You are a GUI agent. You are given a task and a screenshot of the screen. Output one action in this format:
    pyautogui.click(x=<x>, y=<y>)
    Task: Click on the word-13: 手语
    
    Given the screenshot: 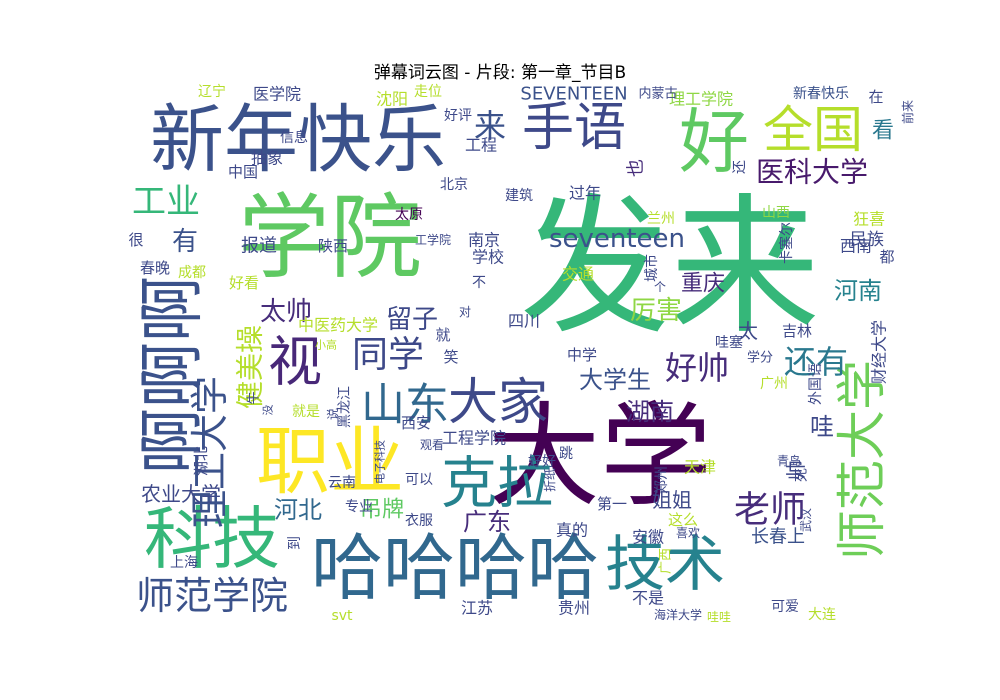 What is the action you would take?
    pyautogui.click(x=574, y=128)
    